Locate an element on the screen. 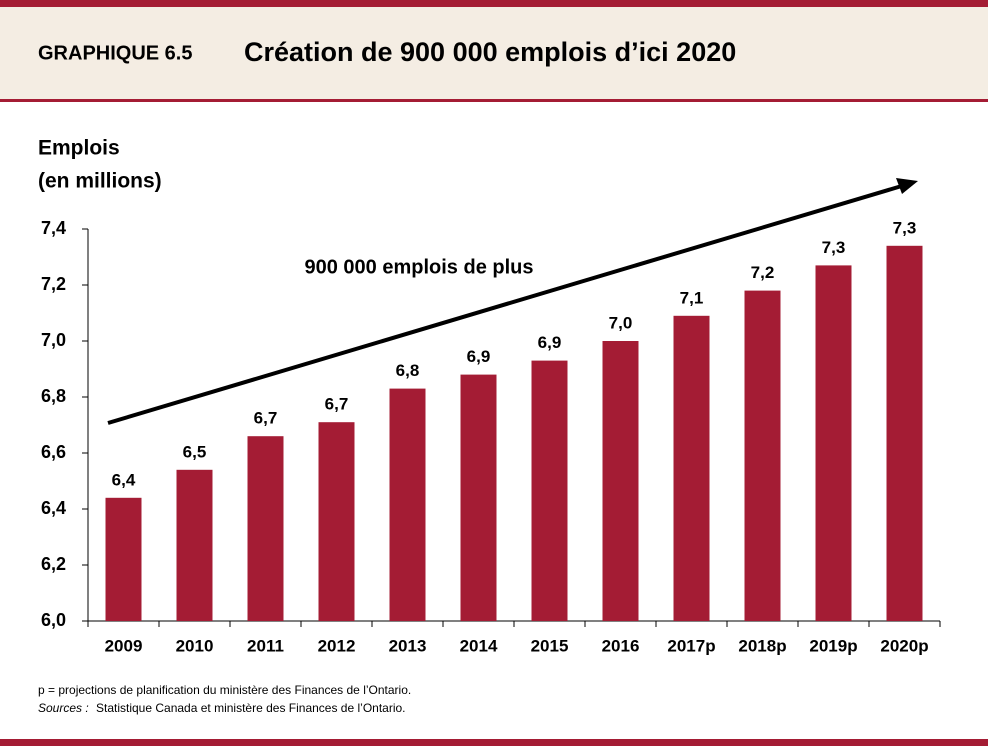 The width and height of the screenshot is (988, 748). x-tick-label: 2011 is located at coordinates (265, 645).